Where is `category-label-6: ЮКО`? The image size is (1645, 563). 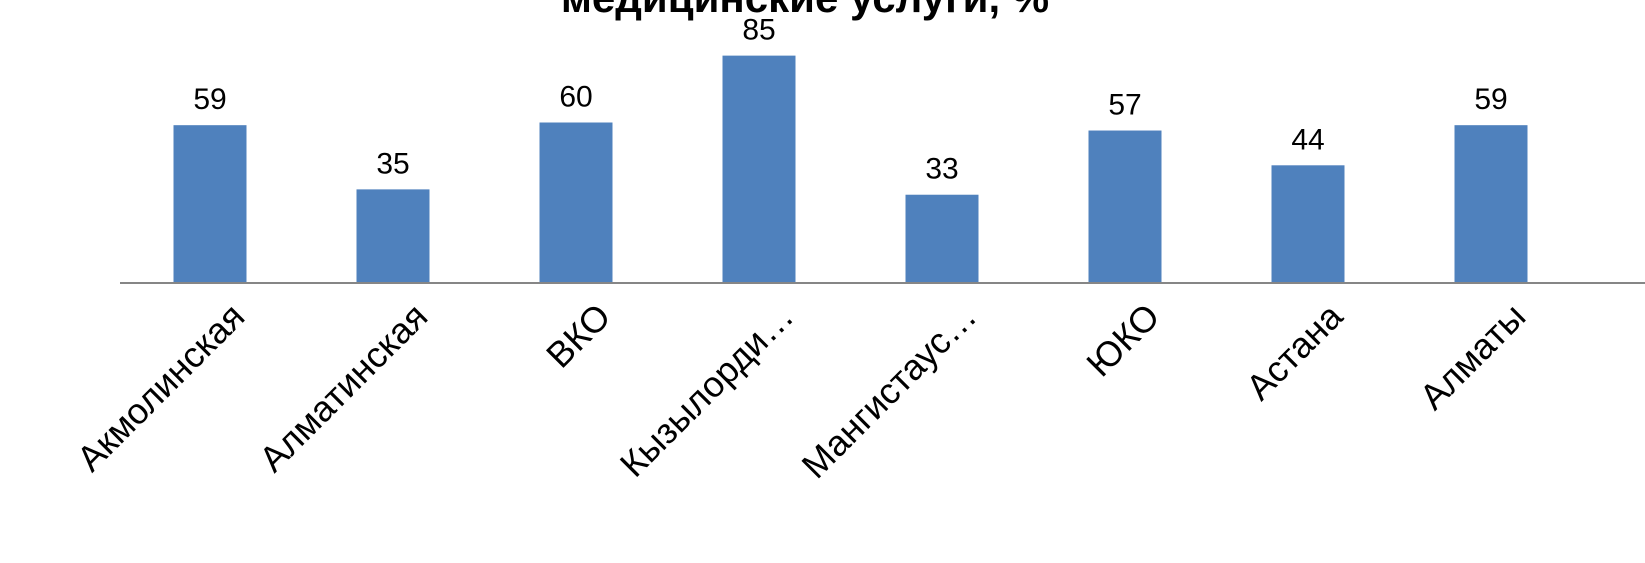 category-label-6: ЮКО is located at coordinates (1122, 339).